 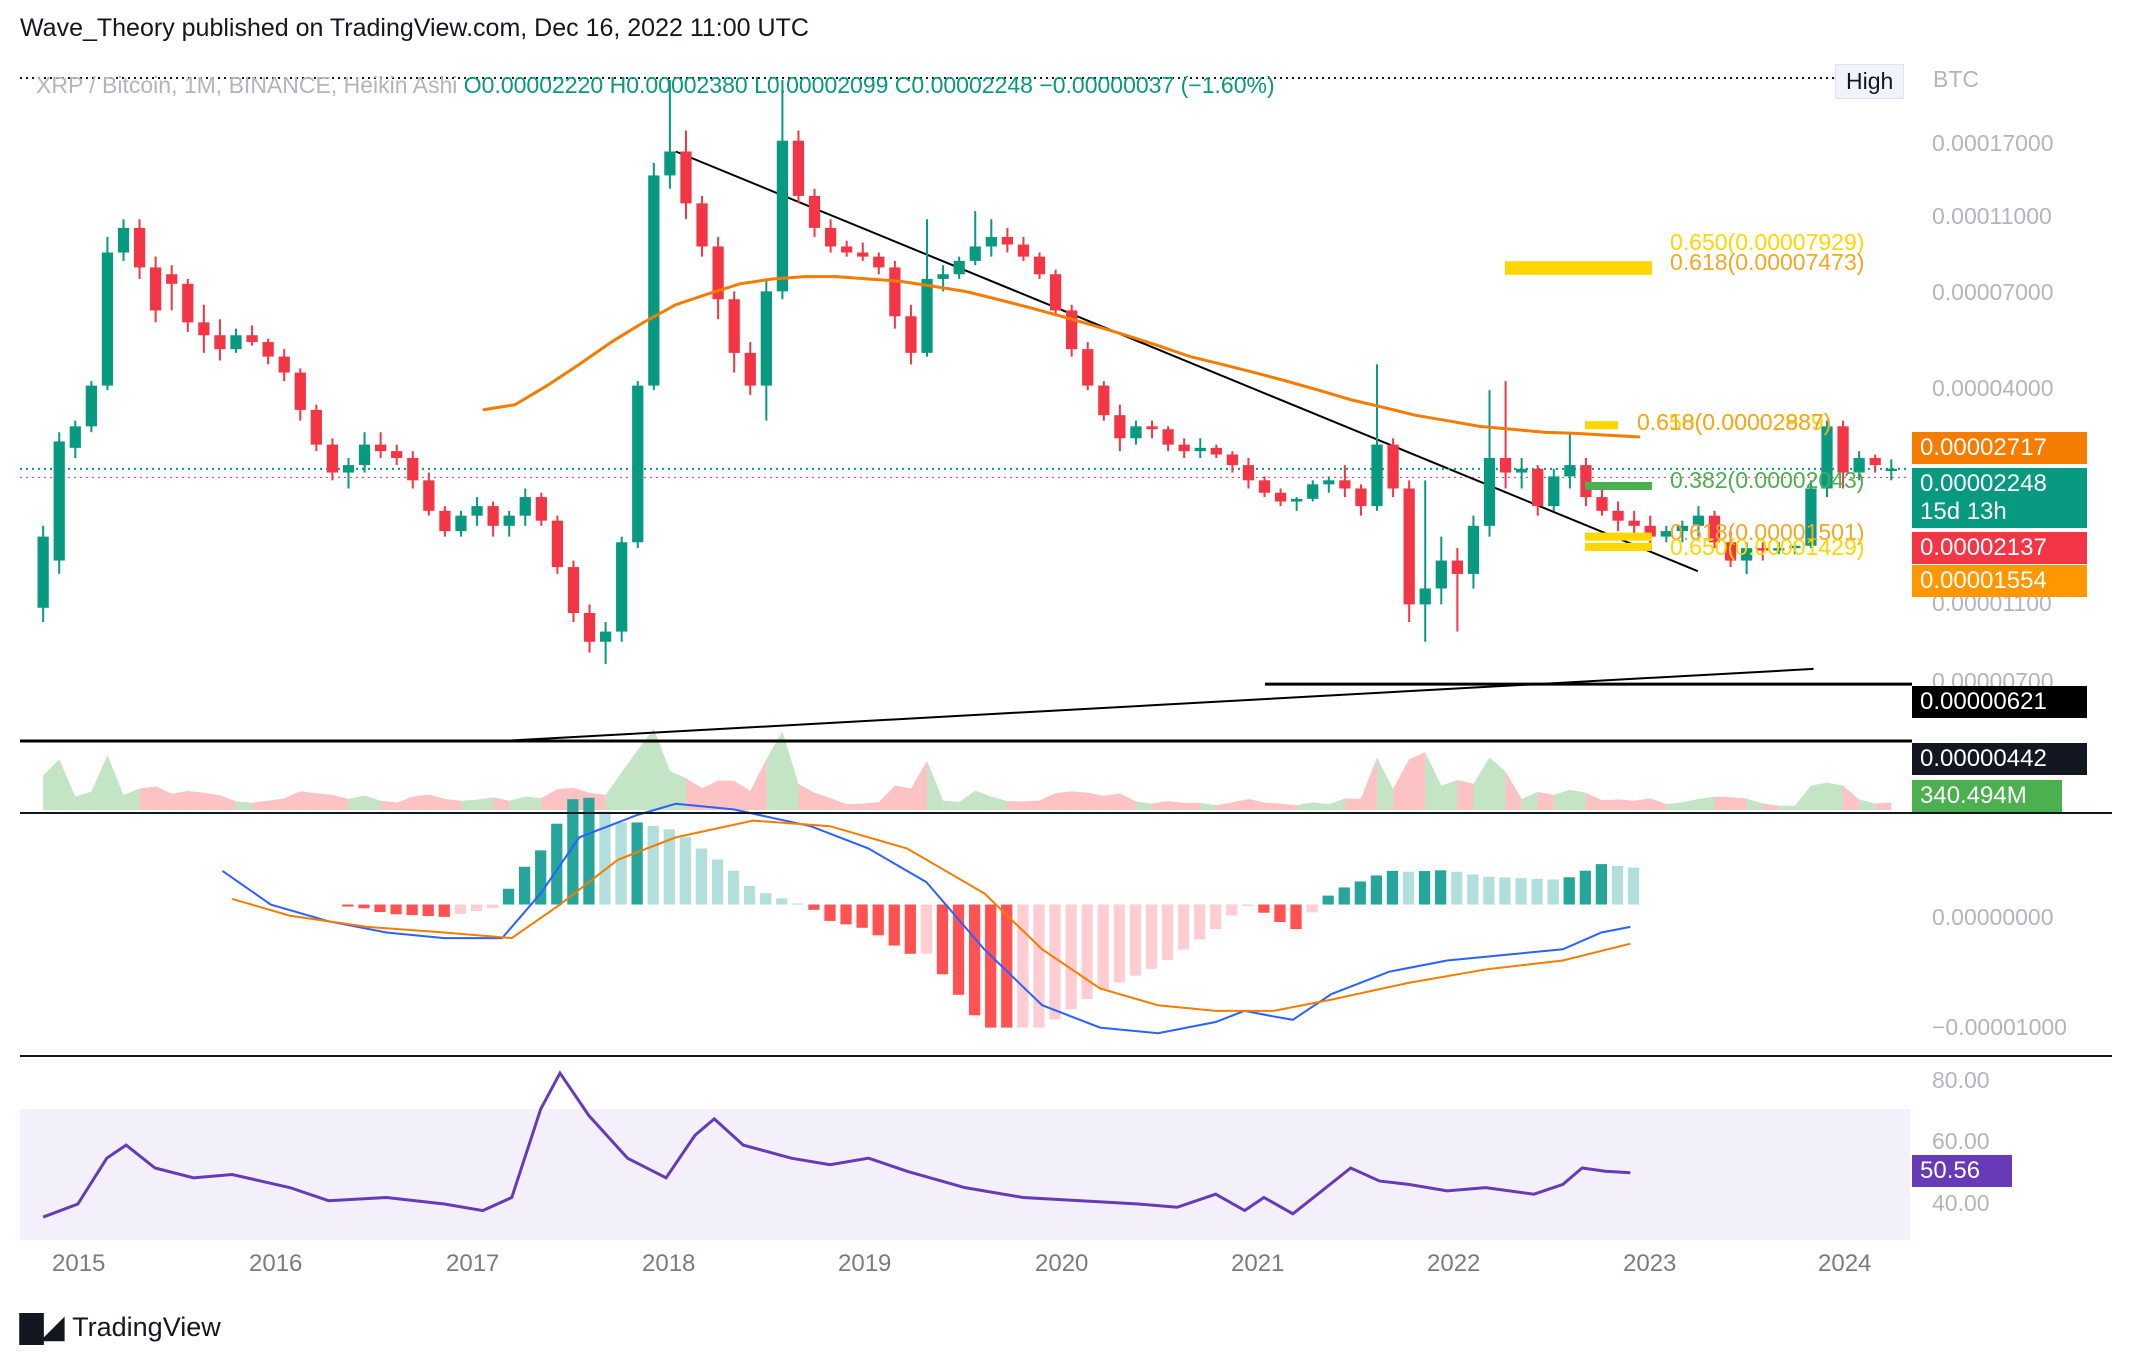 I want to click on x-tick: 2016, so click(x=276, y=1263).